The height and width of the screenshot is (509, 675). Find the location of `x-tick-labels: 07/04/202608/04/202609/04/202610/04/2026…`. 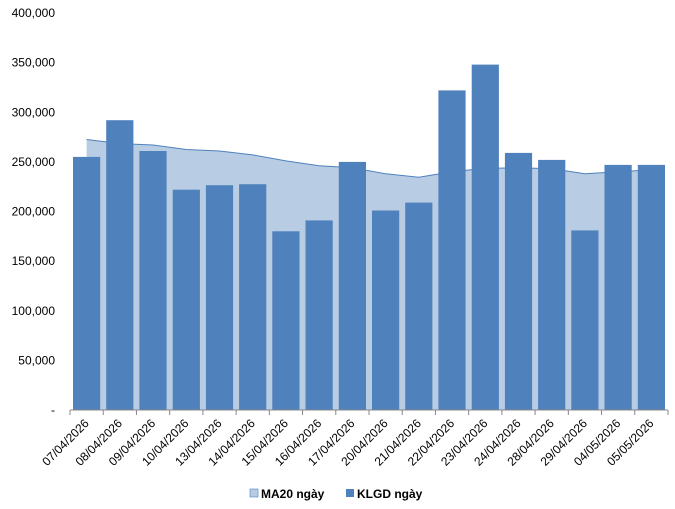

x-tick-labels: 07/04/202608/04/202609/04/202610/04/2026… is located at coordinates (347, 442).